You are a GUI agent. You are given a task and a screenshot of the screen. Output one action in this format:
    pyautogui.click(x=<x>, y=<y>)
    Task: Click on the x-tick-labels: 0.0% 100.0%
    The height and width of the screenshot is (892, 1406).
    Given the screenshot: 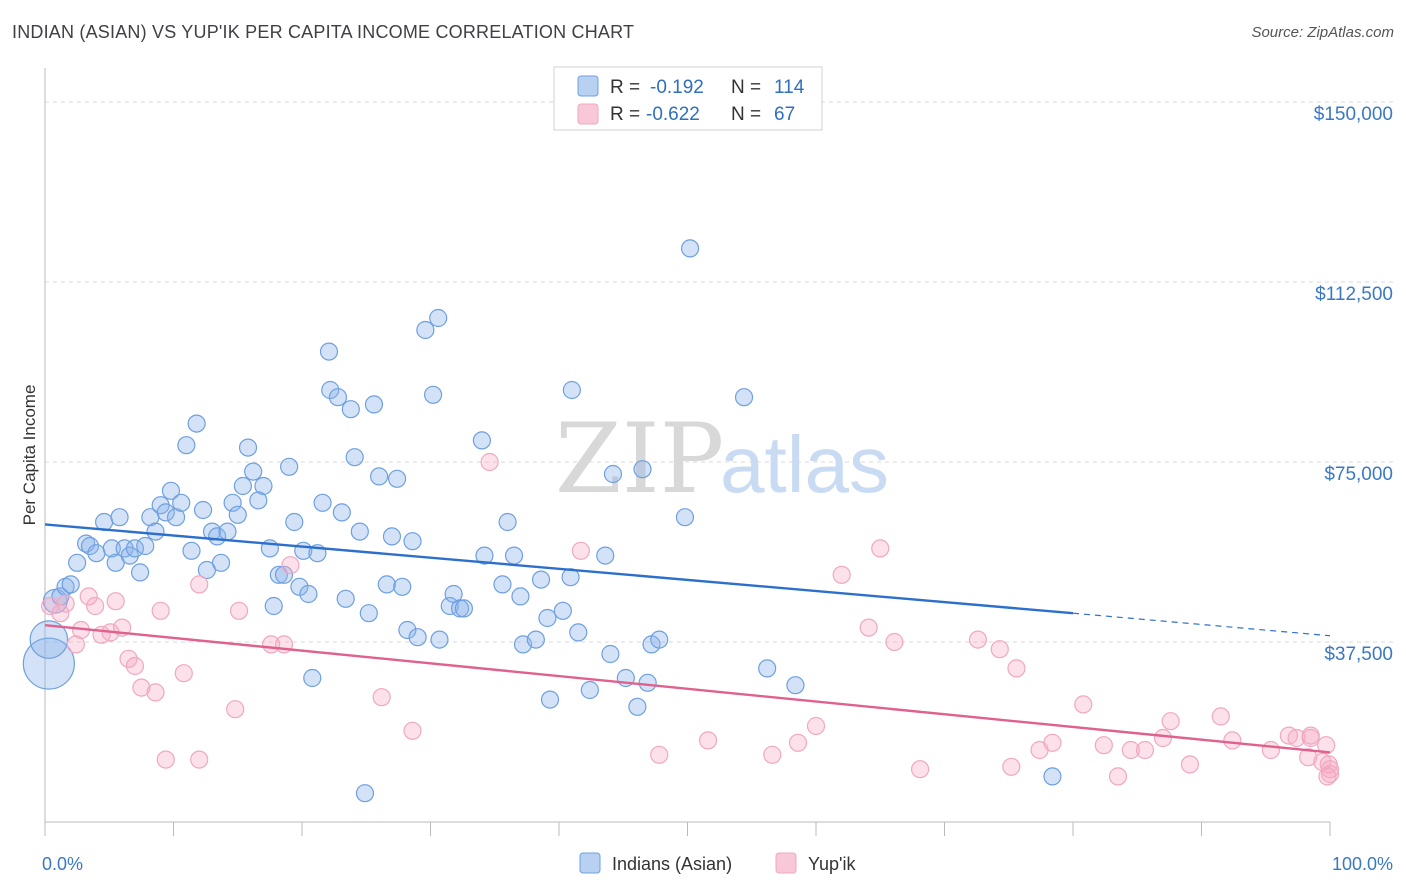 What is the action you would take?
    pyautogui.click(x=717, y=864)
    